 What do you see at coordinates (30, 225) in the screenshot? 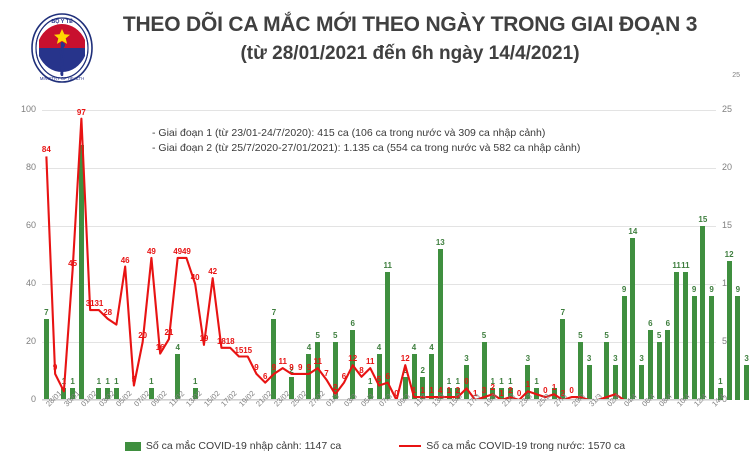
I see `y-tick-left: 60` at bounding box center [30, 225].